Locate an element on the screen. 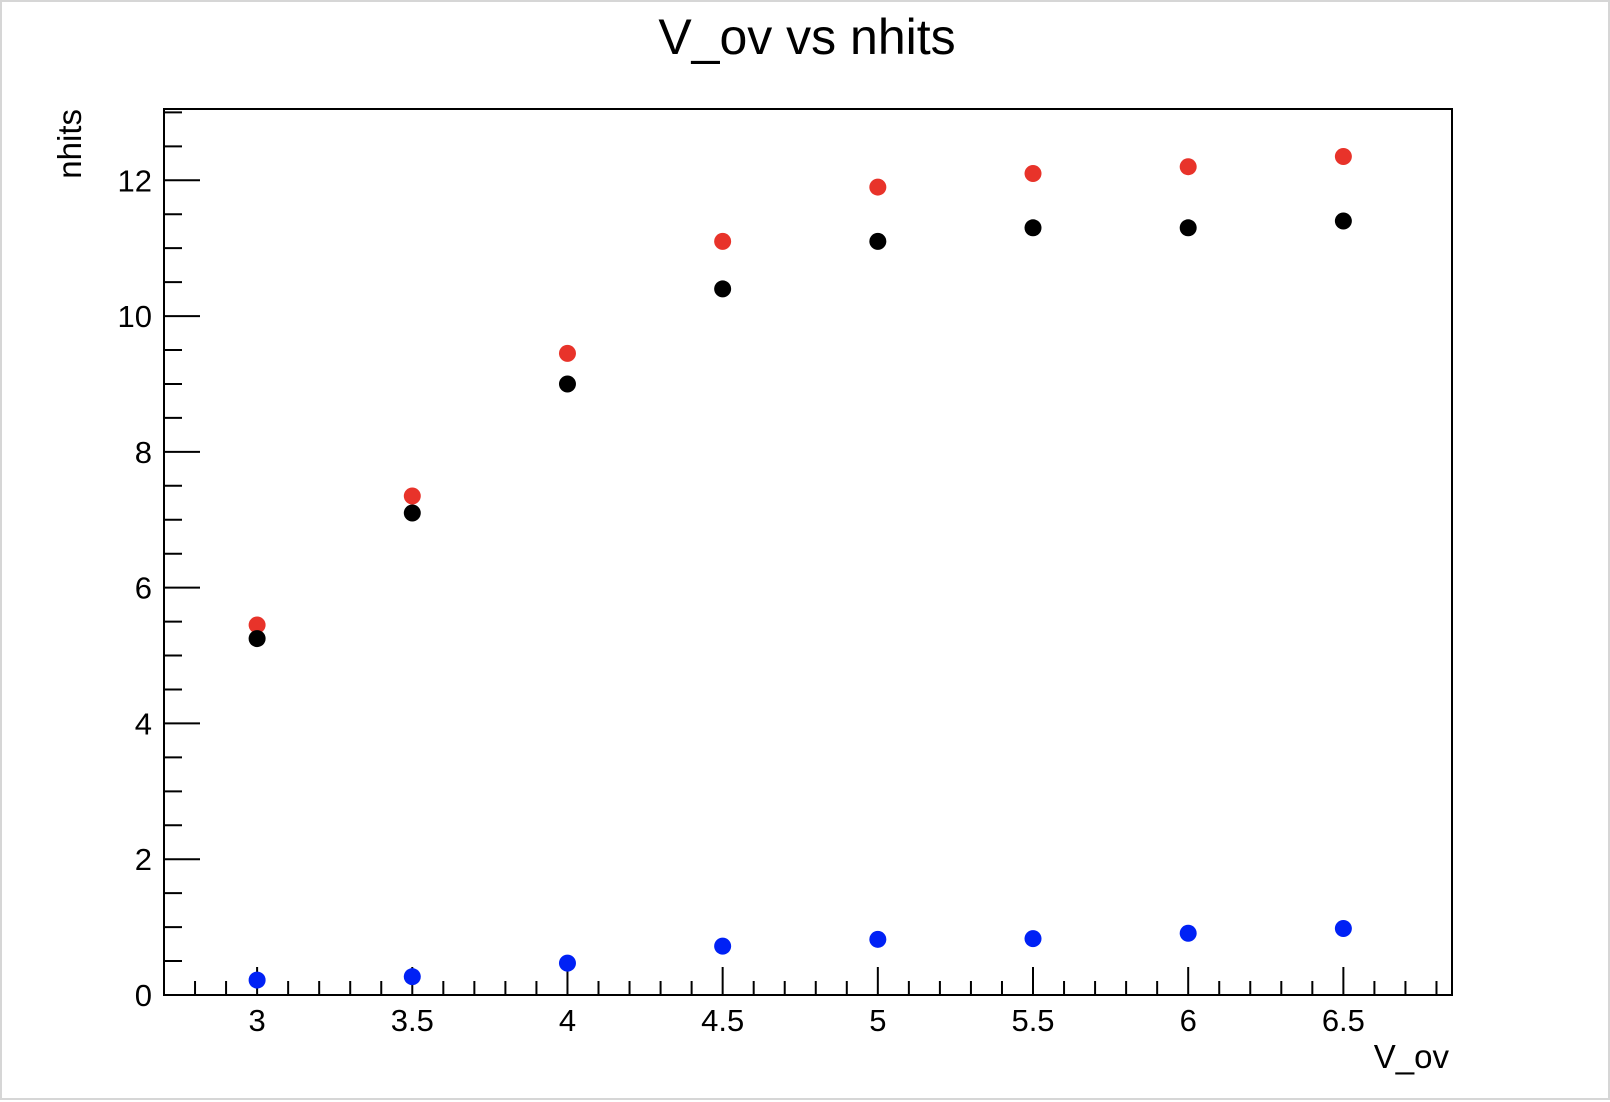 The height and width of the screenshot is (1102, 1610). x-axis: 3 3.5 4 4.5 5 5.5 6 6.5 is located at coordinates (800, 1002).